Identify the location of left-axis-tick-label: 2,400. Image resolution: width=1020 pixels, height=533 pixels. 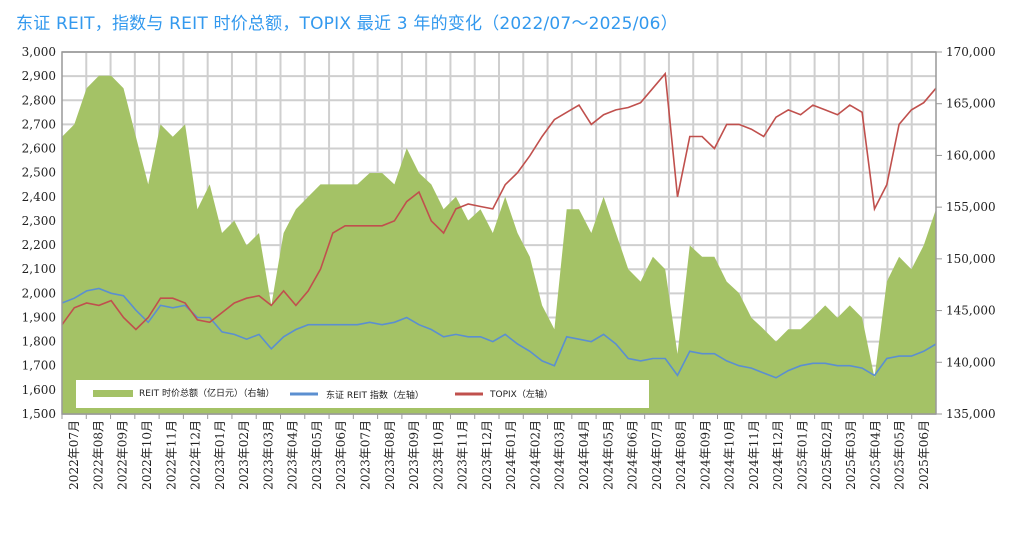
(39, 197).